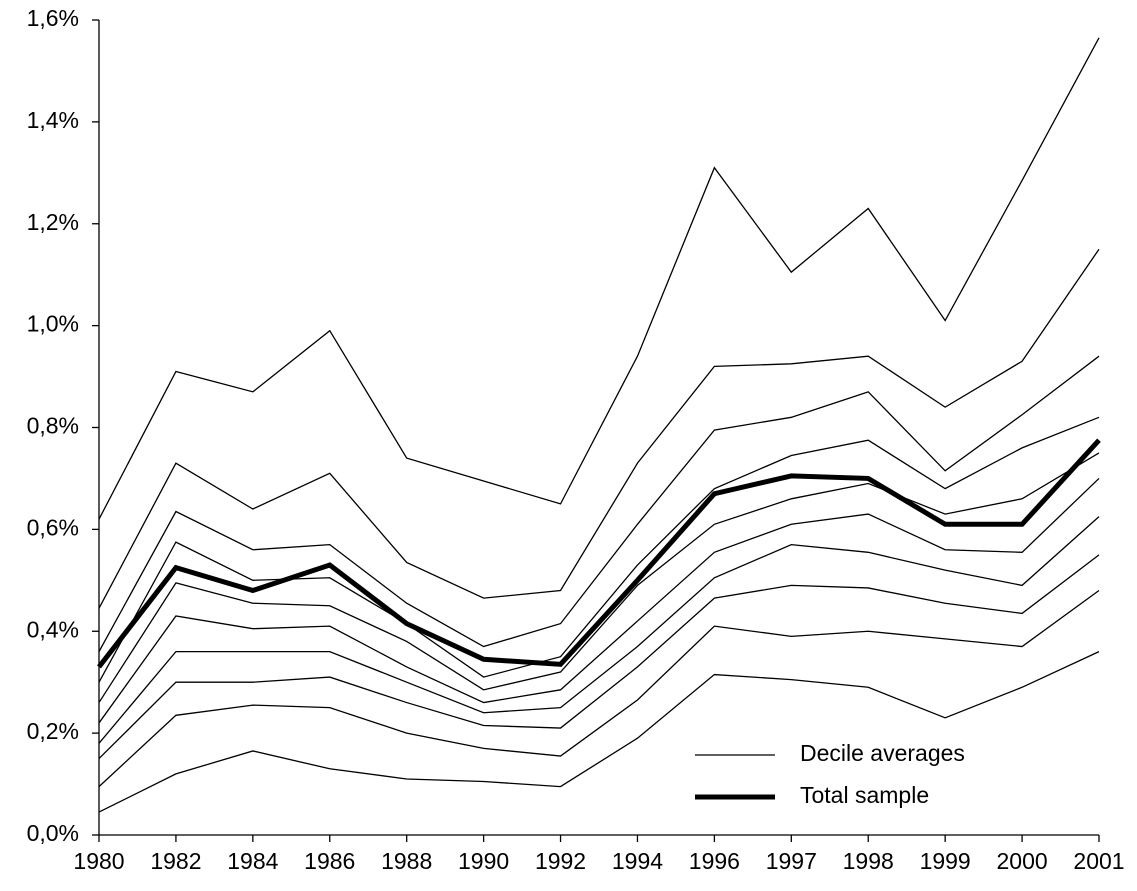 Image resolution: width=1137 pixels, height=891 pixels. What do you see at coordinates (406, 861) in the screenshot?
I see `x-tick-label: 1988` at bounding box center [406, 861].